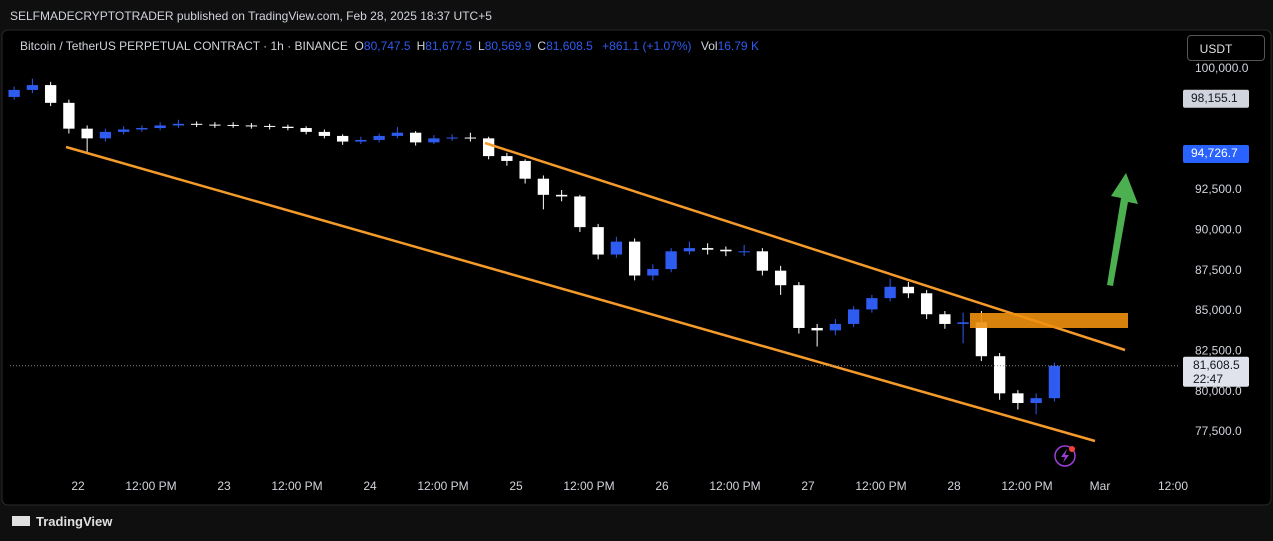 Image resolution: width=1273 pixels, height=541 pixels. What do you see at coordinates (954, 486) in the screenshot?
I see `x-tick-label: 28` at bounding box center [954, 486].